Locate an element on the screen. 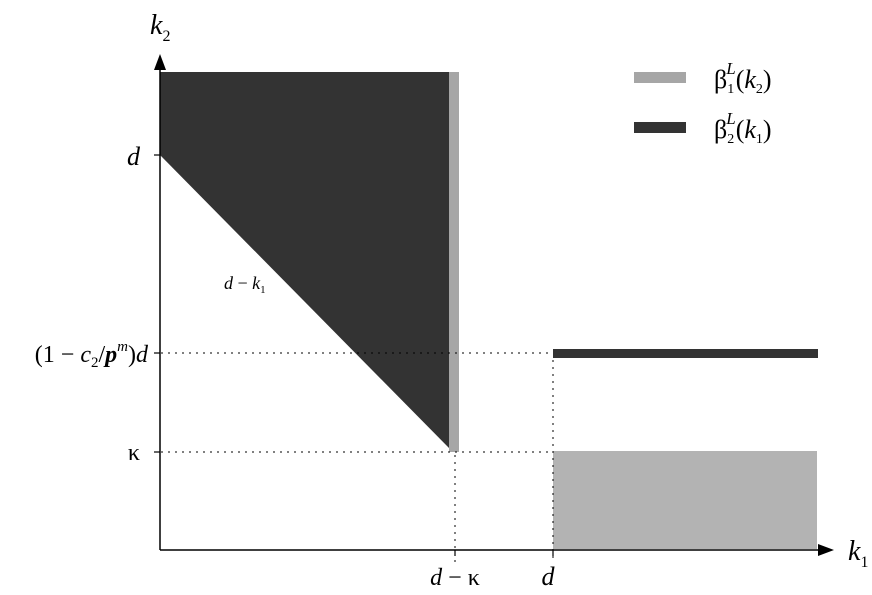 This screenshot has width=872, height=595. legend-label-beta2: β2L(k1) is located at coordinates (743, 128).